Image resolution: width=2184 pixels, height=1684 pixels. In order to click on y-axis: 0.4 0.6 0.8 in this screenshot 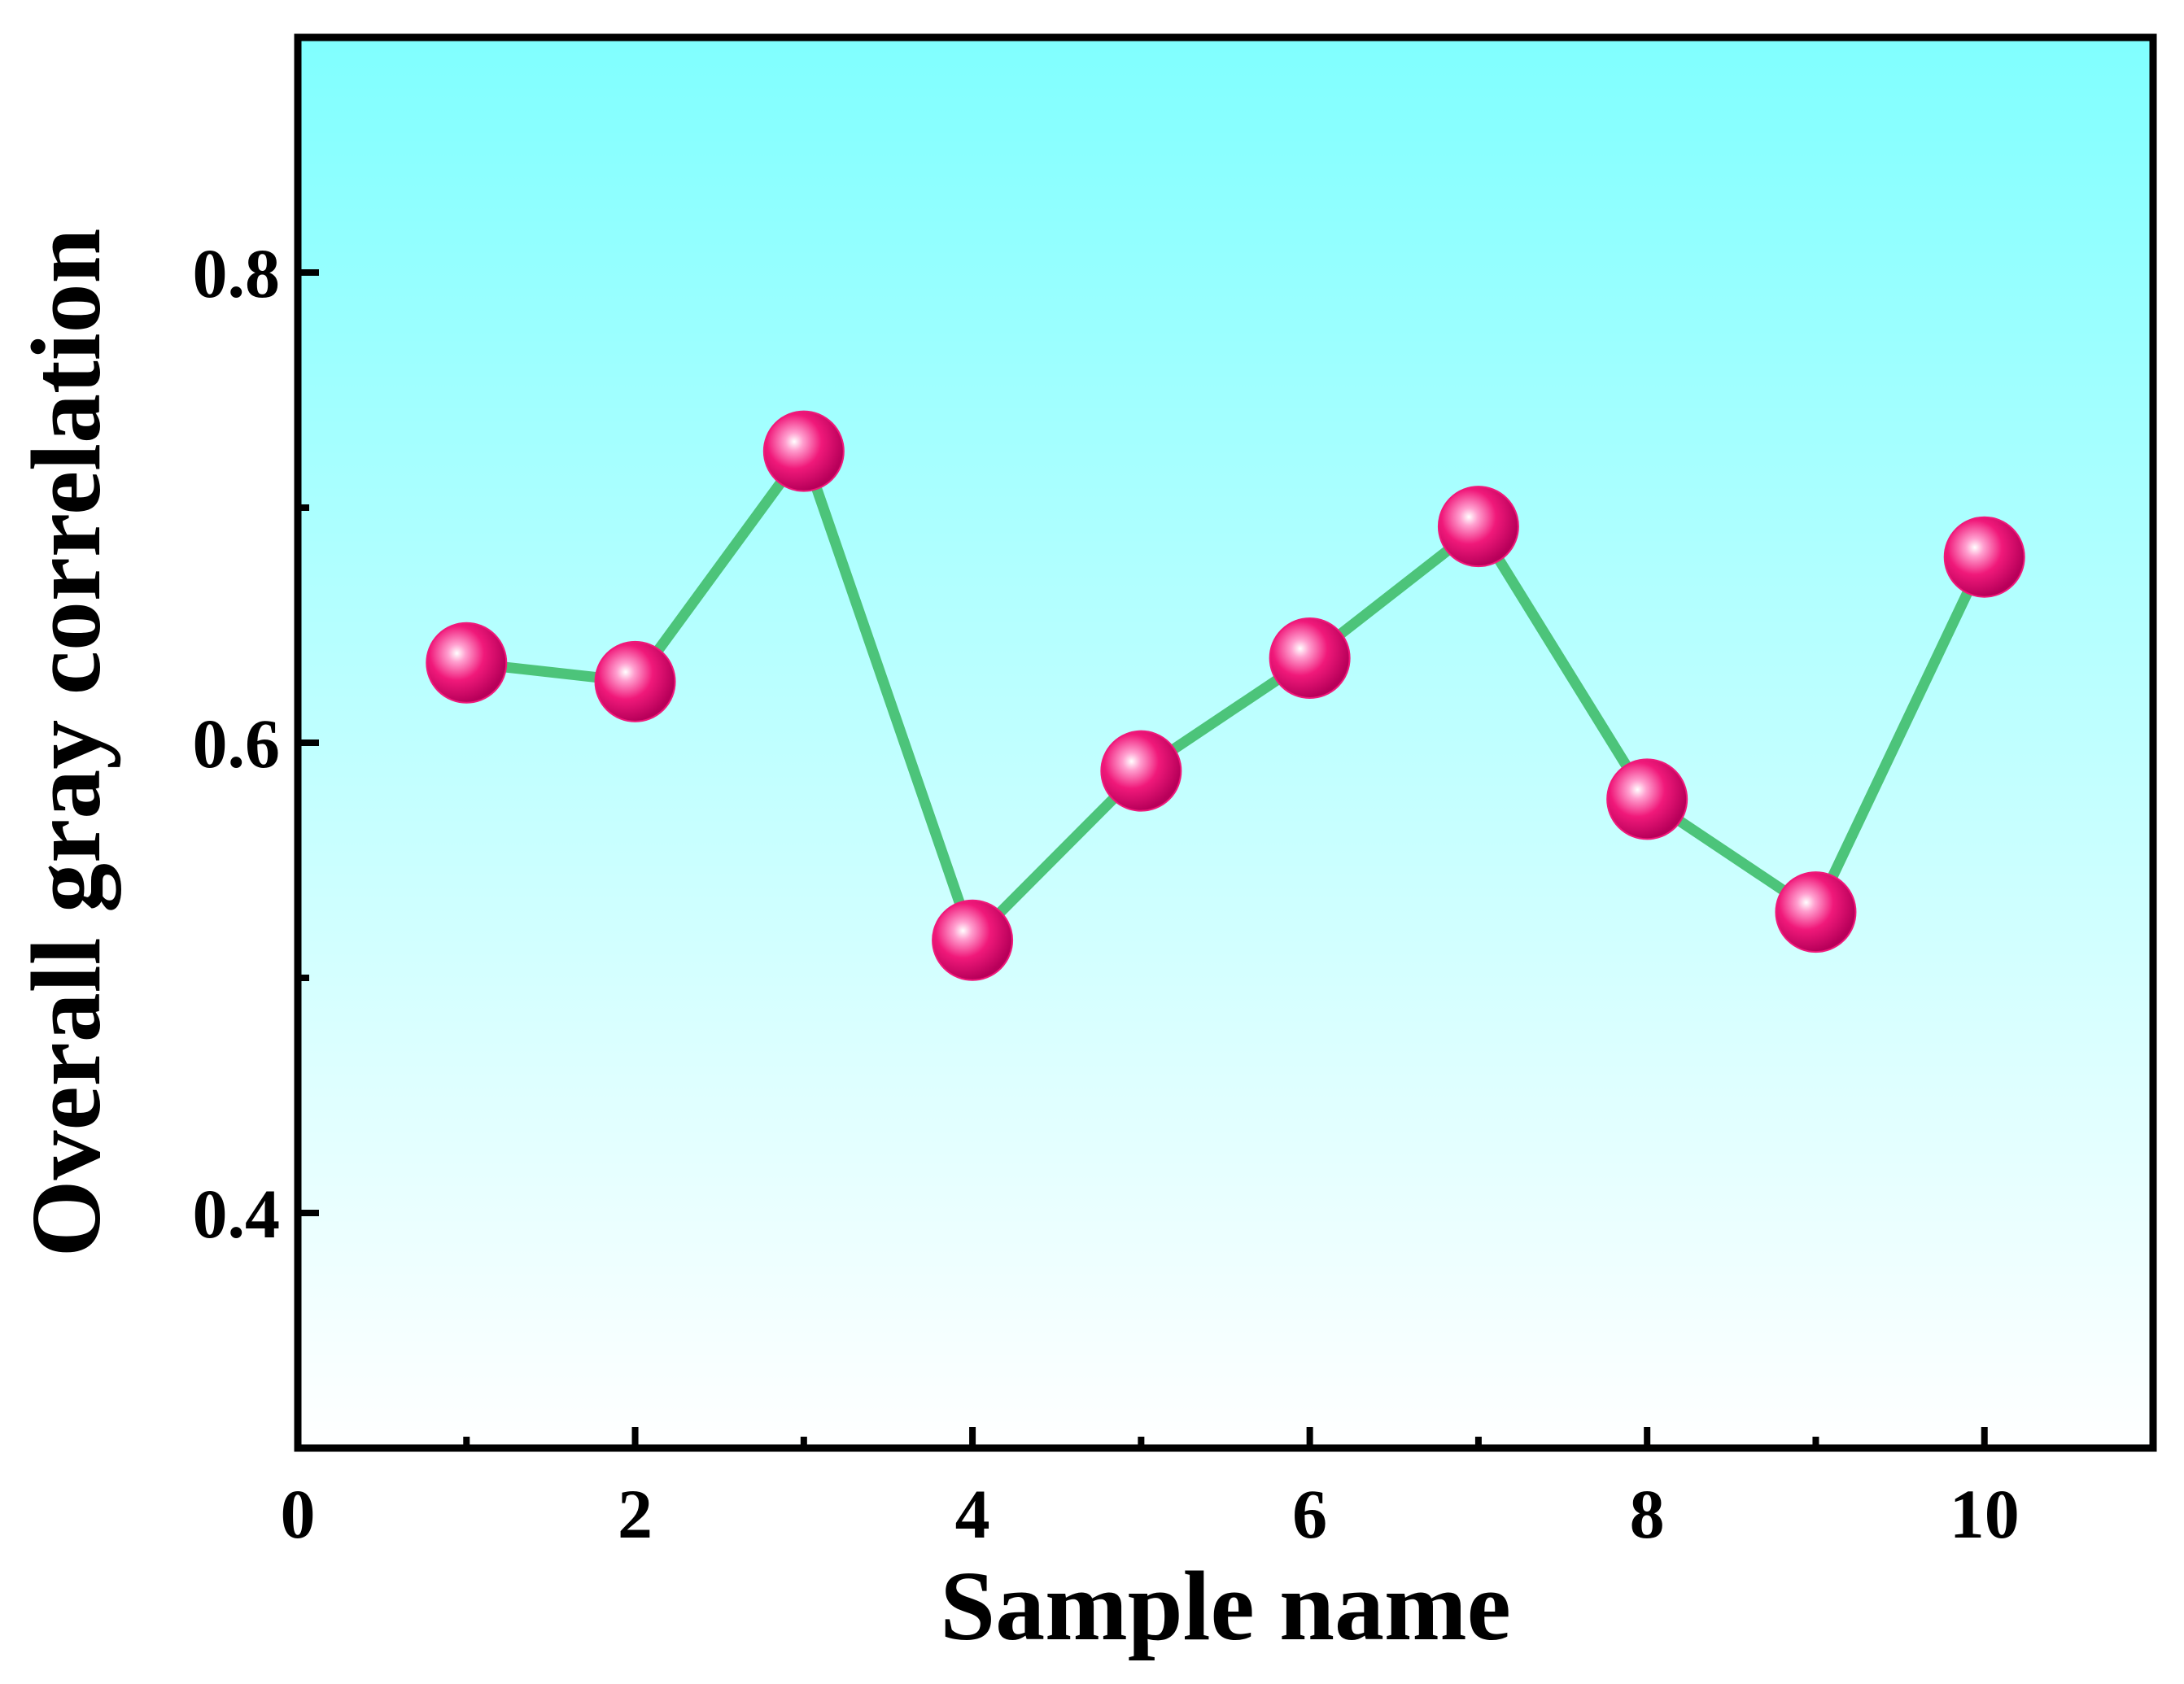, I will do `click(256, 742)`.